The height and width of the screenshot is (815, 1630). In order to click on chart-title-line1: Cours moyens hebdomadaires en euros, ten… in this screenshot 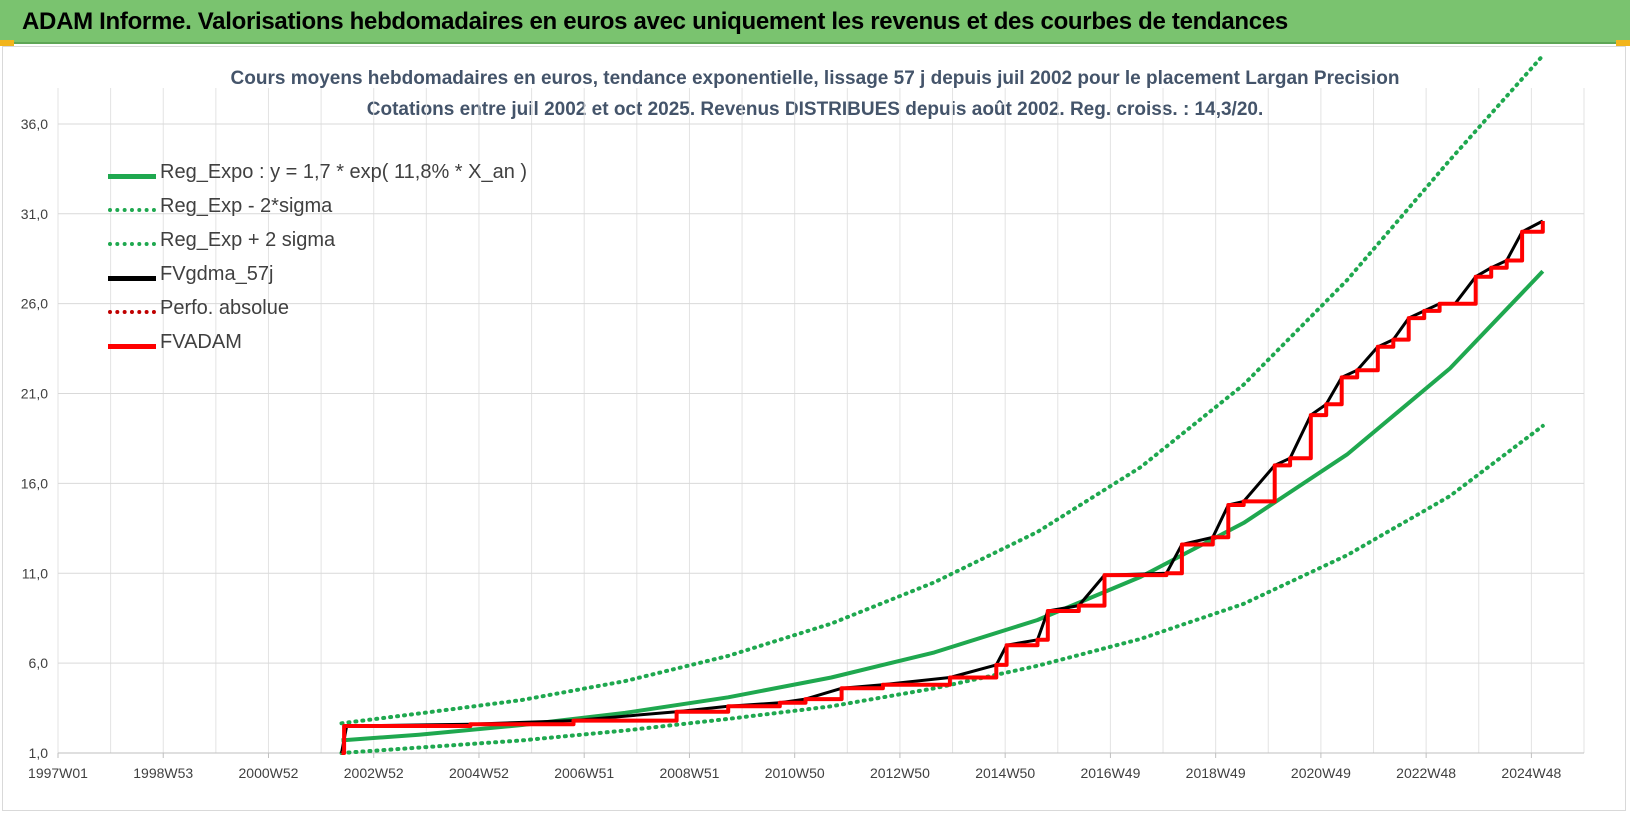, I will do `click(815, 78)`.